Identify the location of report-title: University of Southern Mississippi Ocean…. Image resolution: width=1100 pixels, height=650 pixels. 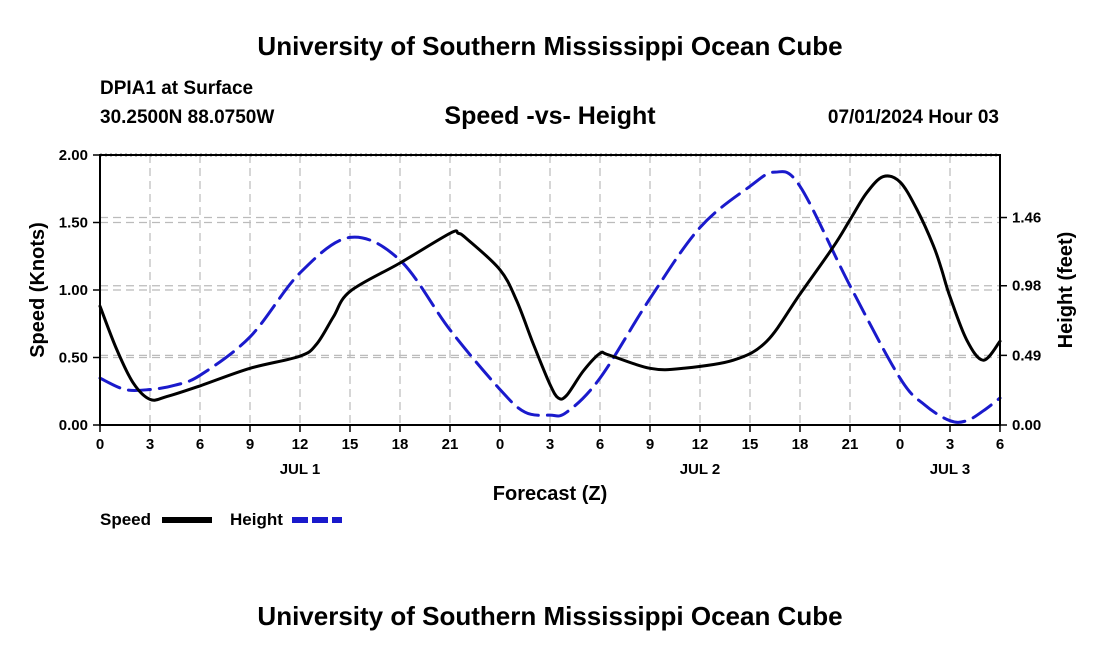
(549, 46).